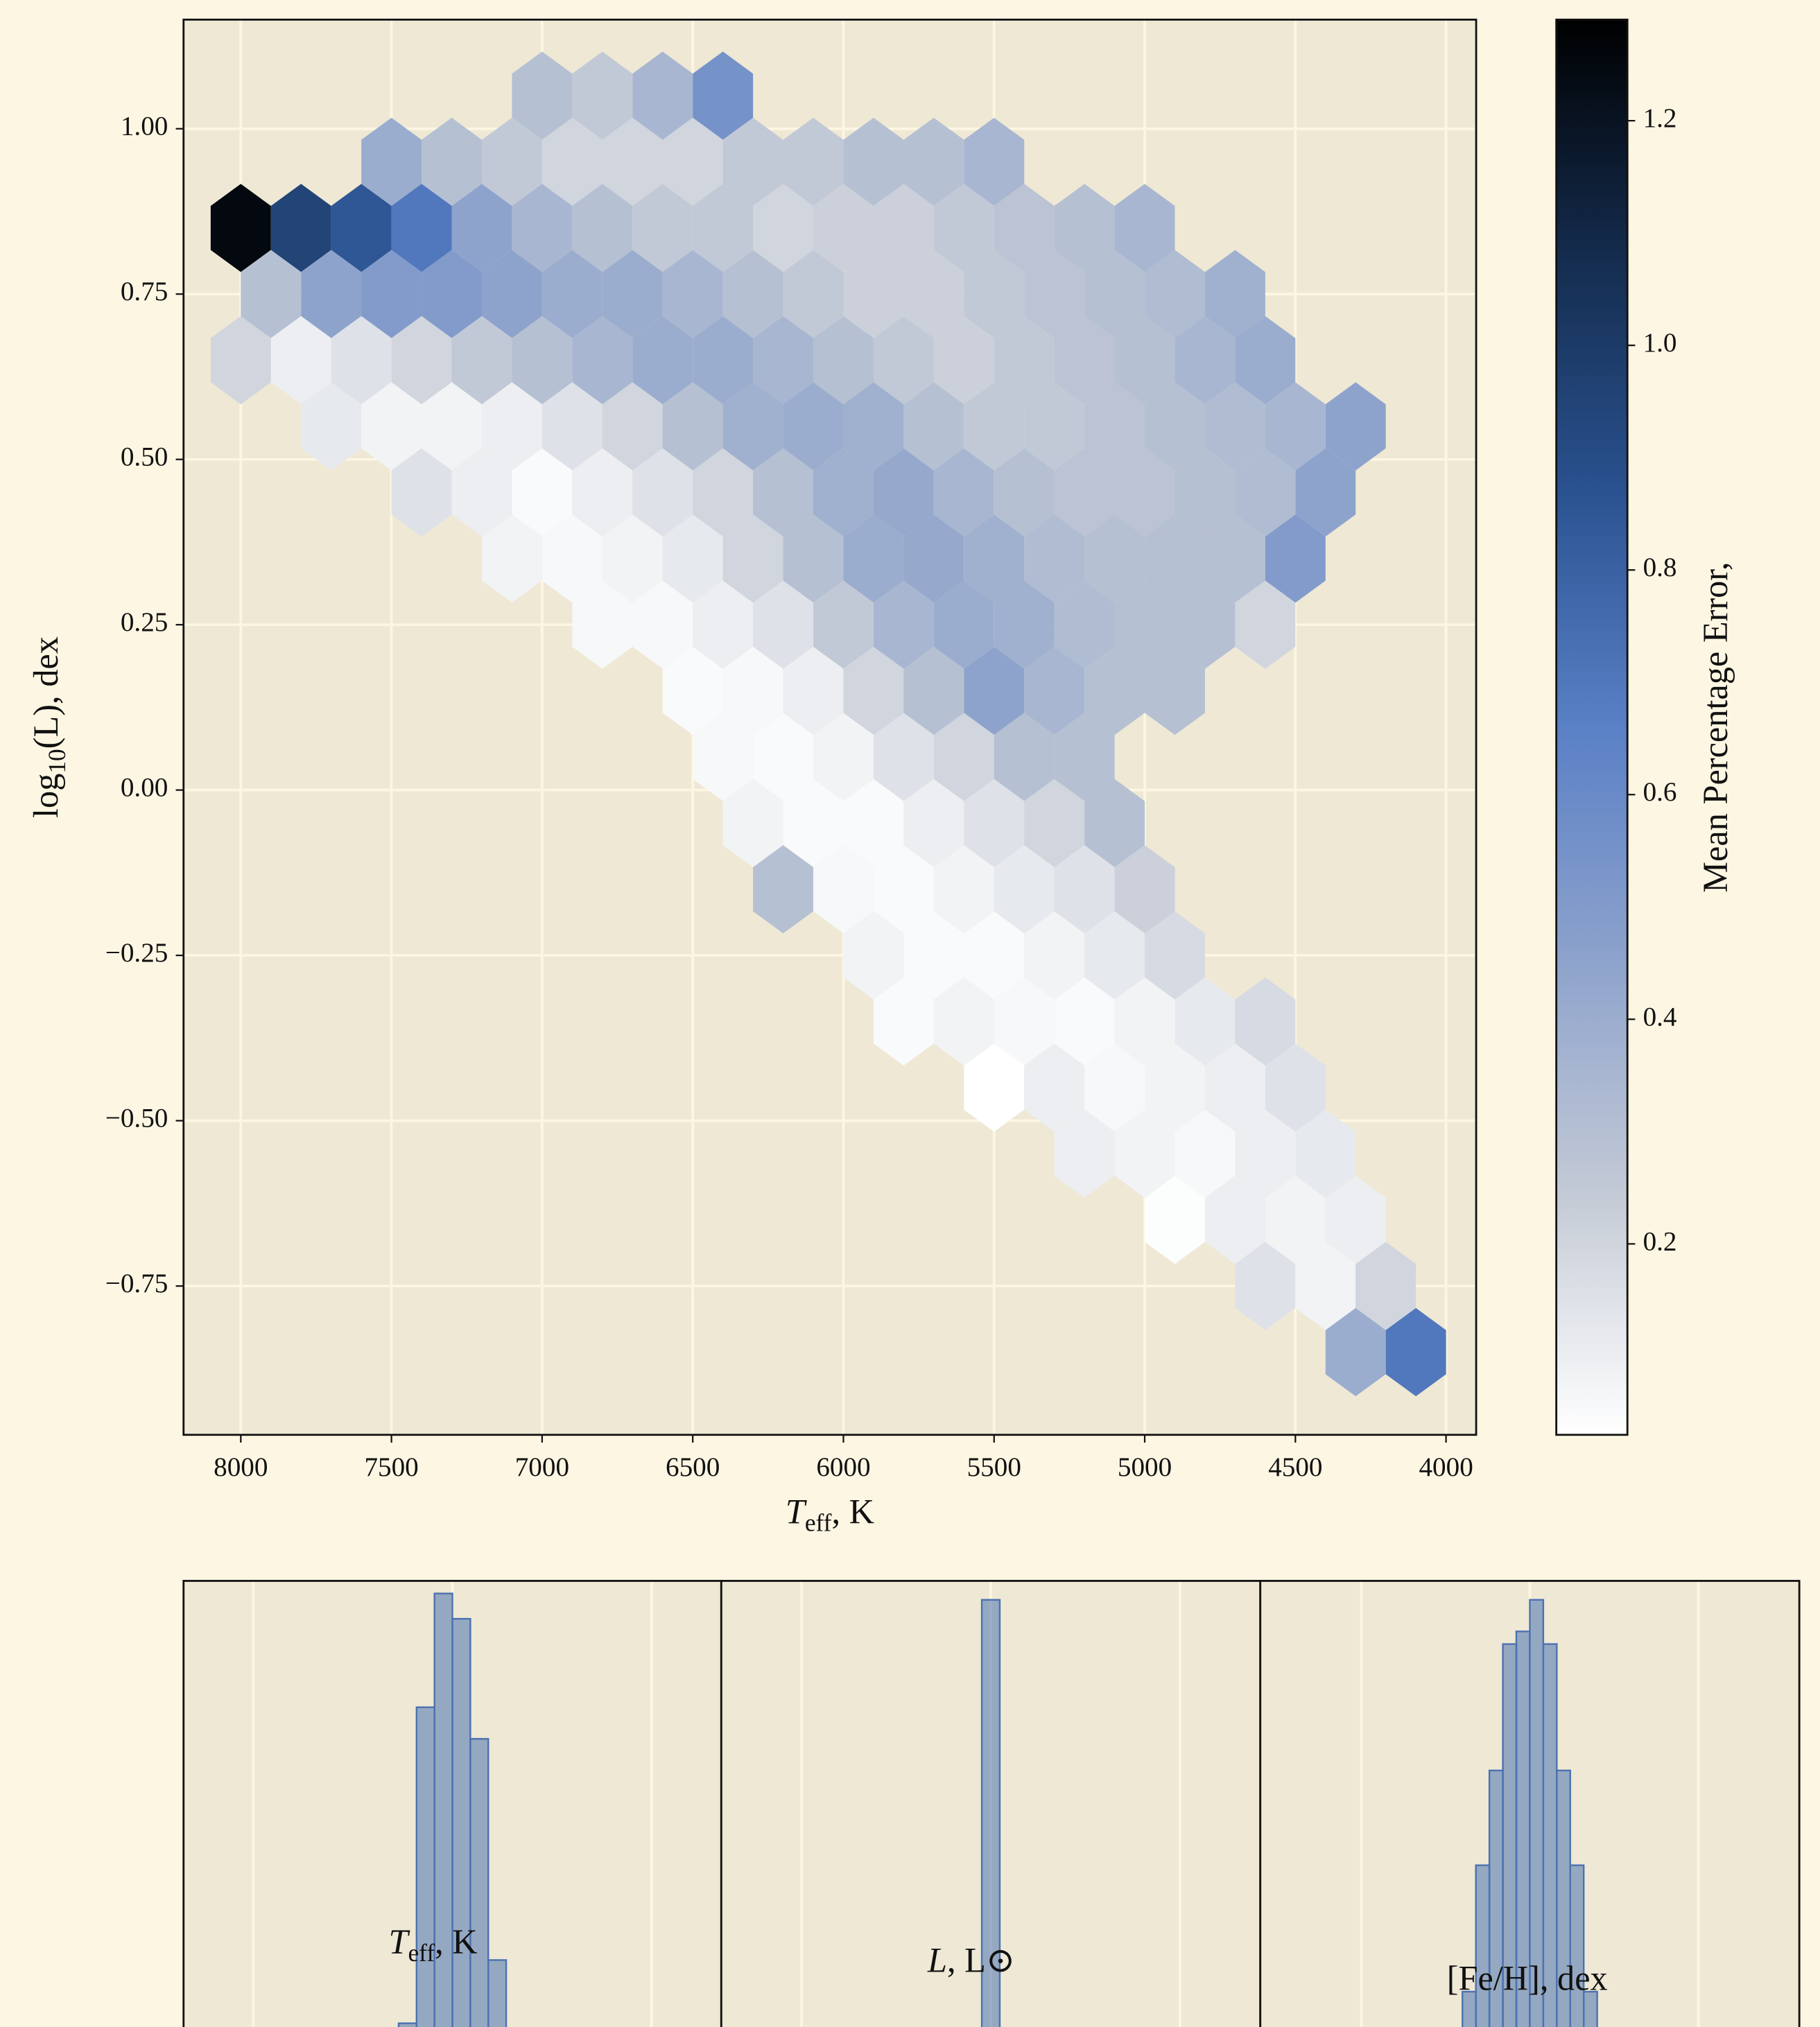 Image resolution: width=1820 pixels, height=2027 pixels. Describe the element at coordinates (1660, 118) in the screenshot. I see `colorbar-tick-label: 1.2` at that location.